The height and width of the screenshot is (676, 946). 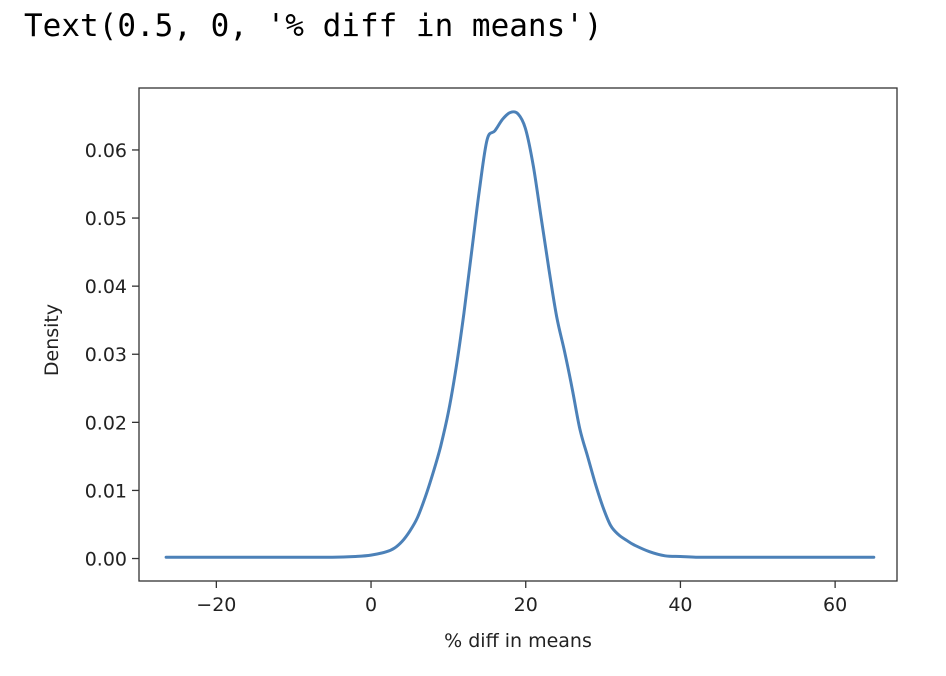 What do you see at coordinates (106, 219) in the screenshot?
I see `y-tick-label: 0.05` at bounding box center [106, 219].